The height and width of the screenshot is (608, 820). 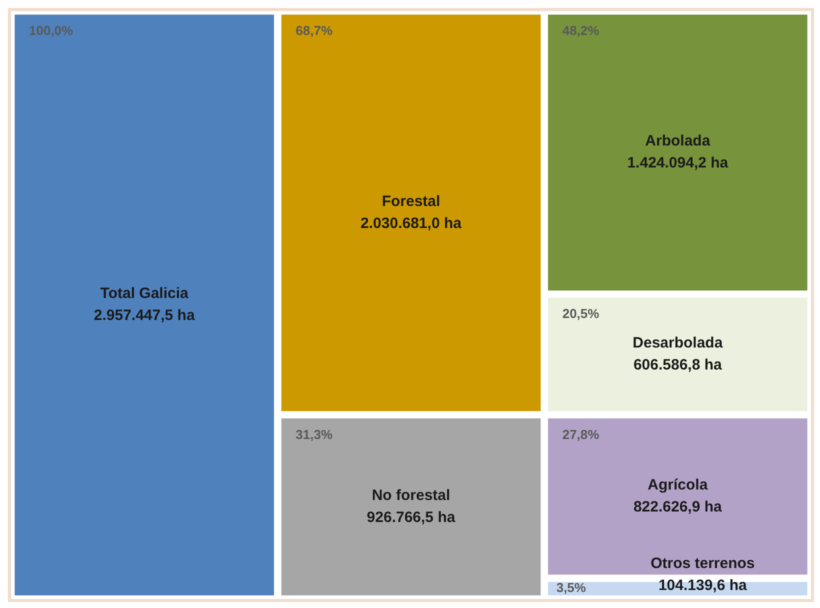 What do you see at coordinates (411, 495) in the screenshot?
I see `category-label: No forestal` at bounding box center [411, 495].